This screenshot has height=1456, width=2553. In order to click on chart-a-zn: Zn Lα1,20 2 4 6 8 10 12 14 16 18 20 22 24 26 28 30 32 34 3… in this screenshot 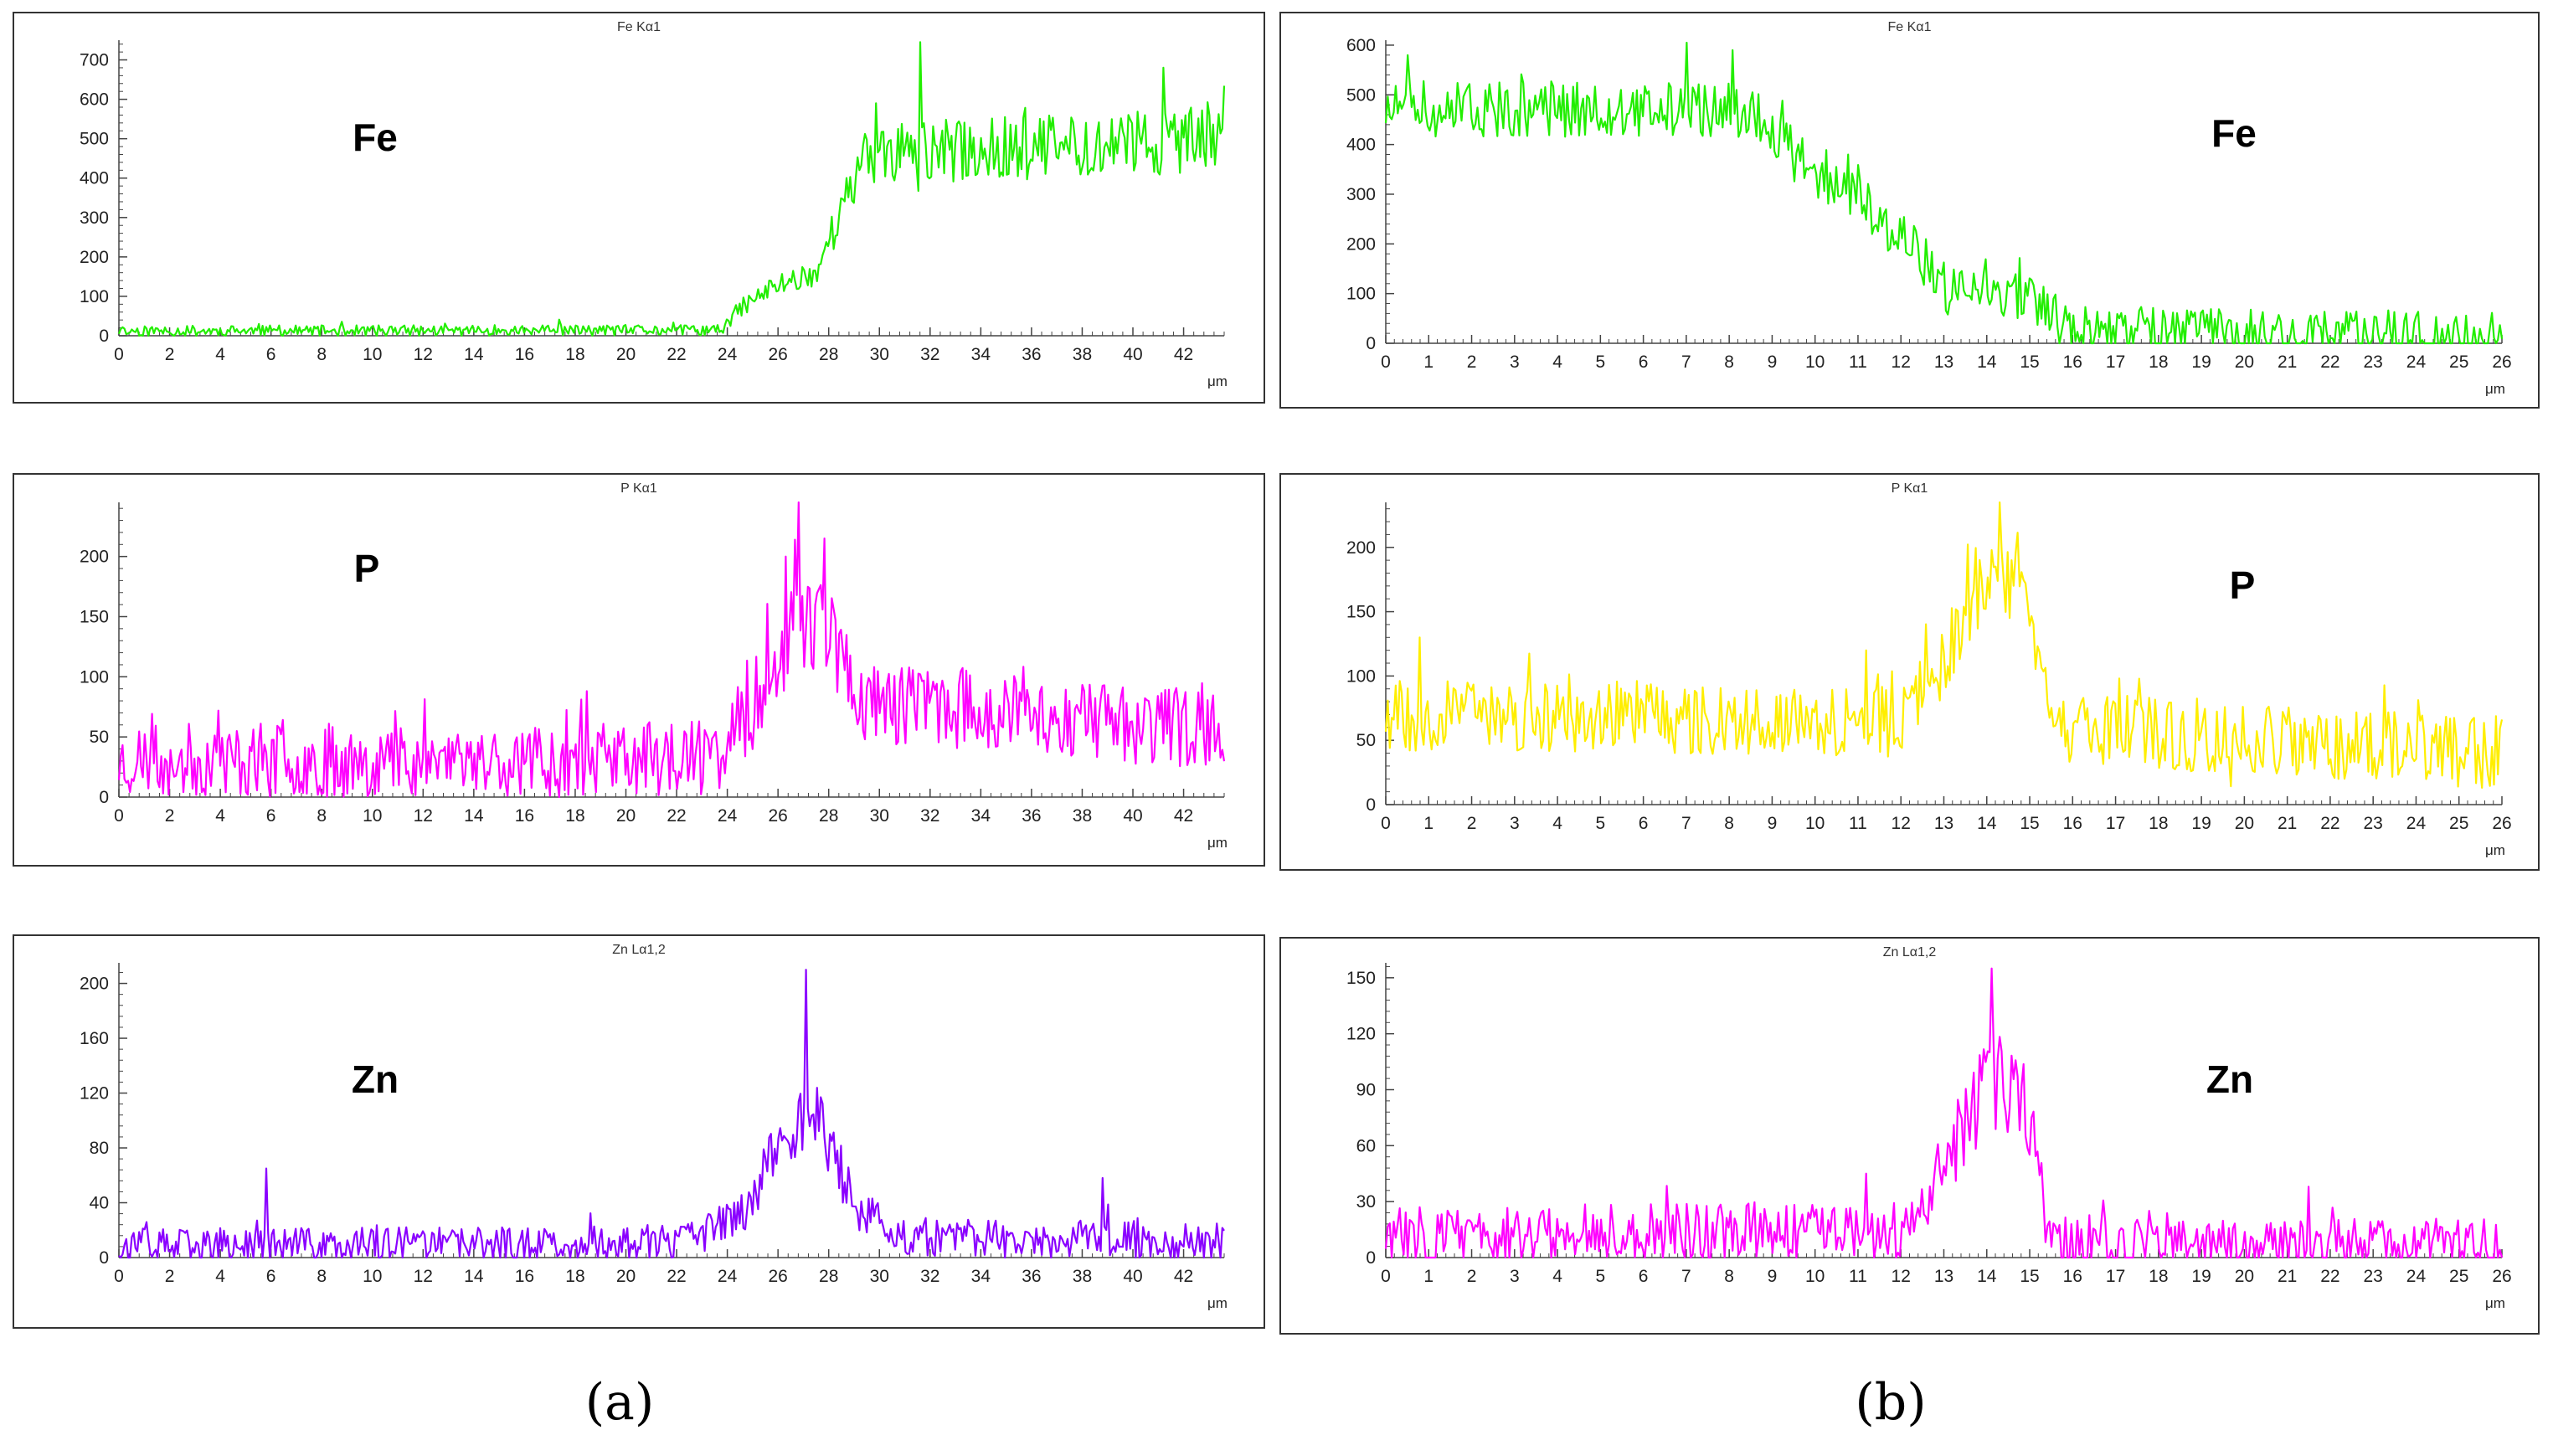, I will do `click(639, 1131)`.